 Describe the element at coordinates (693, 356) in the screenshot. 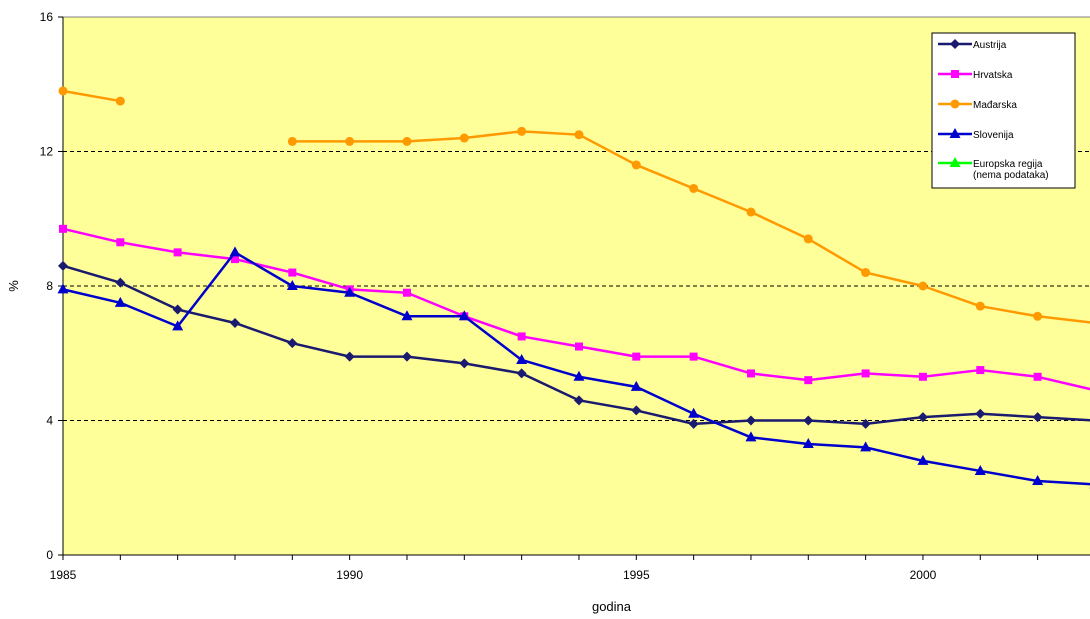

I see `series-1-point-1996` at that location.